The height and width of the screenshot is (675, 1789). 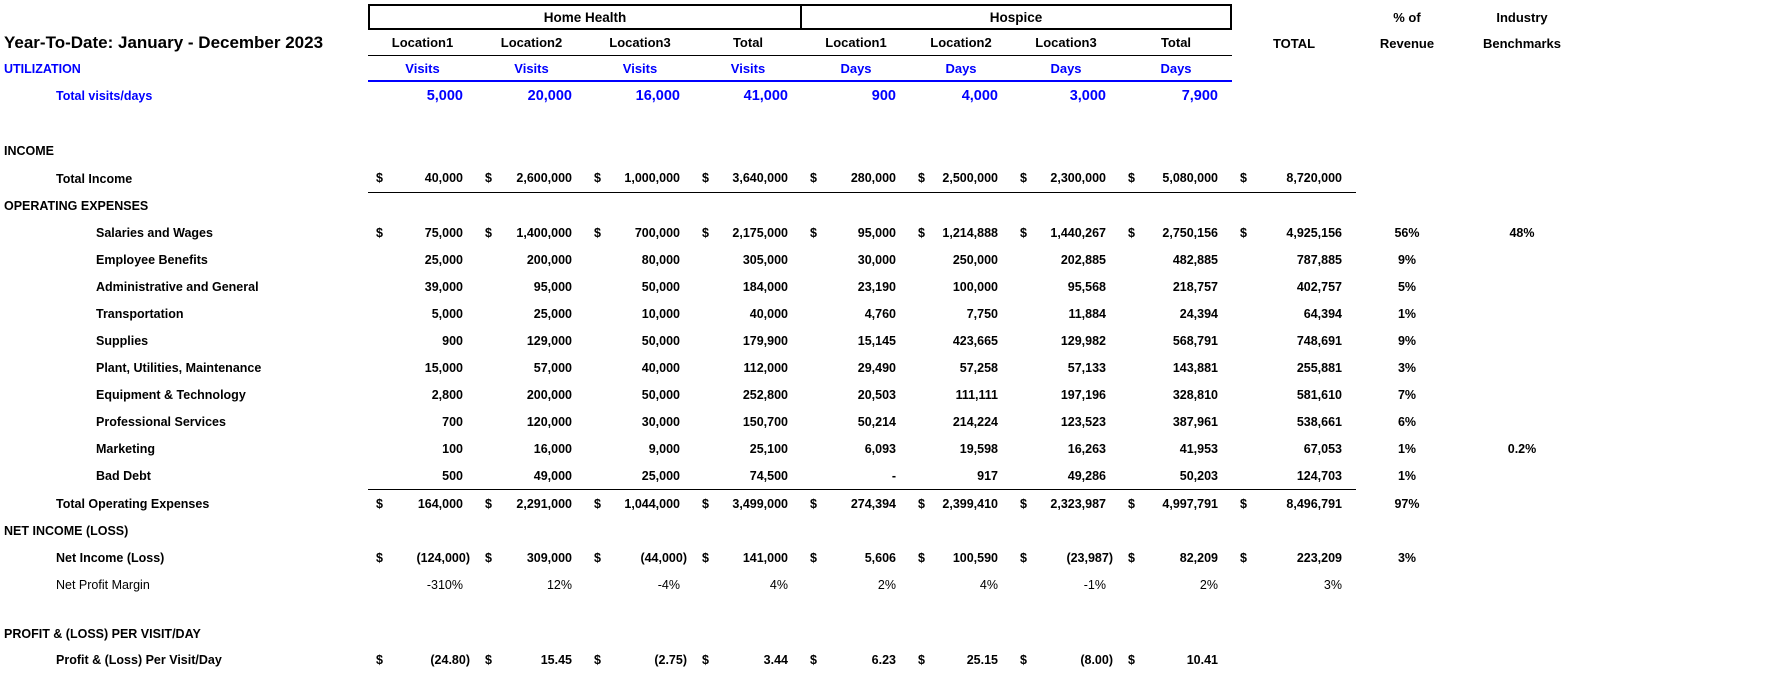 What do you see at coordinates (549, 96) in the screenshot?
I see `utilization-value: 20,000` at bounding box center [549, 96].